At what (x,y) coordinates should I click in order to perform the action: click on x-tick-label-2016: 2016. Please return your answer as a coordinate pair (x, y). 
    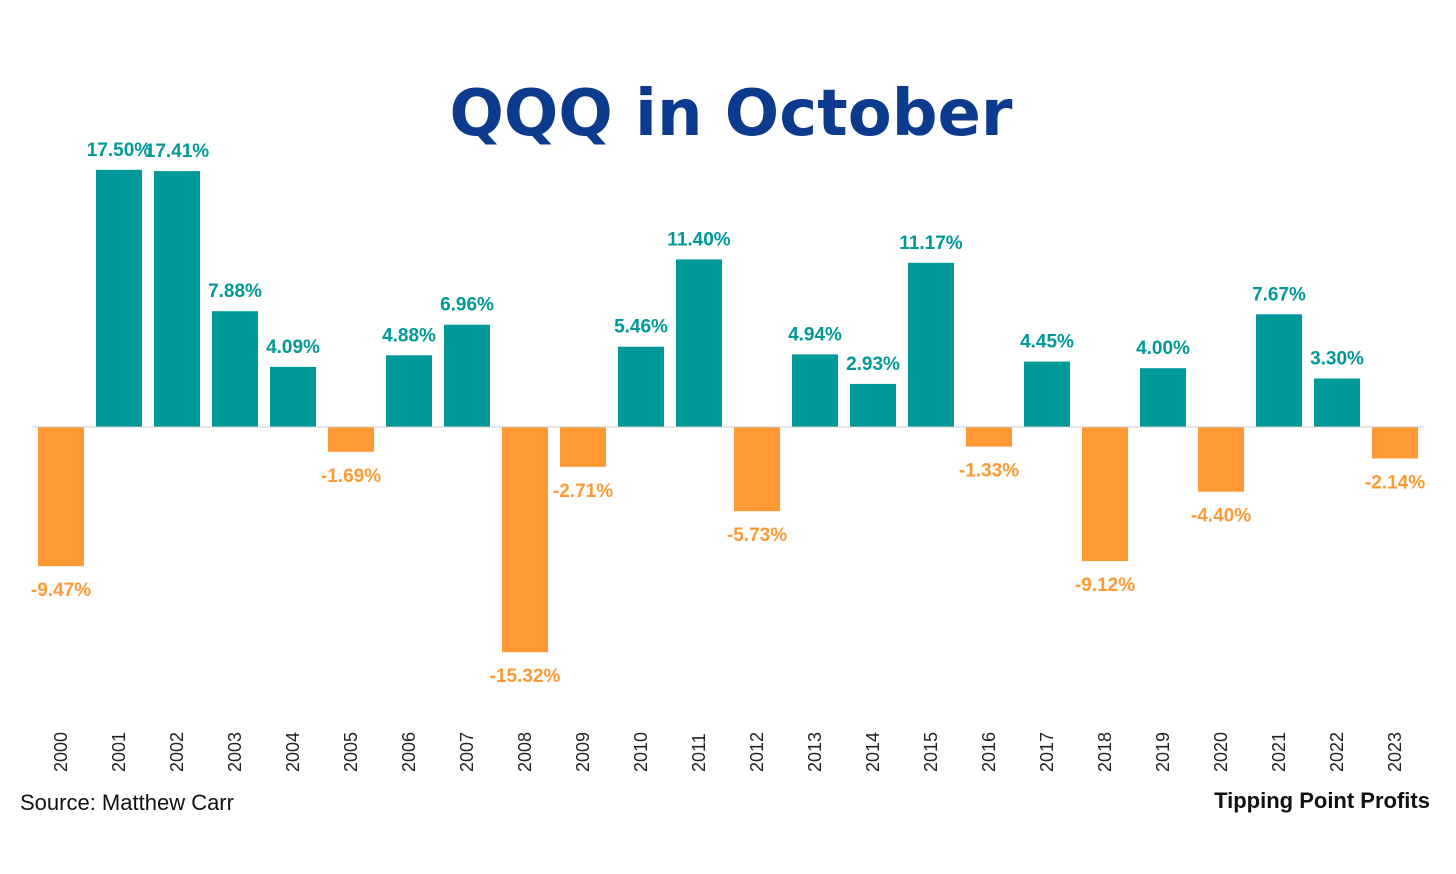
    Looking at the image, I should click on (989, 752).